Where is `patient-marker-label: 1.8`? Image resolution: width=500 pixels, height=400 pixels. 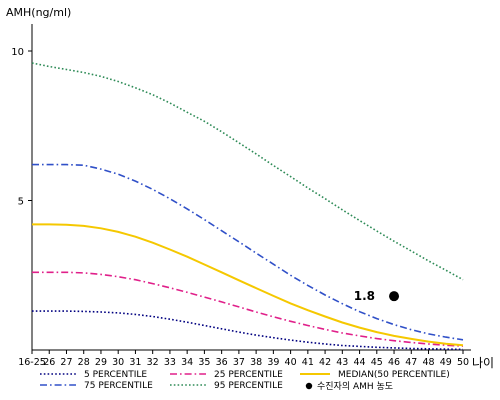 patient-marker-label: 1.8 is located at coordinates (364, 296).